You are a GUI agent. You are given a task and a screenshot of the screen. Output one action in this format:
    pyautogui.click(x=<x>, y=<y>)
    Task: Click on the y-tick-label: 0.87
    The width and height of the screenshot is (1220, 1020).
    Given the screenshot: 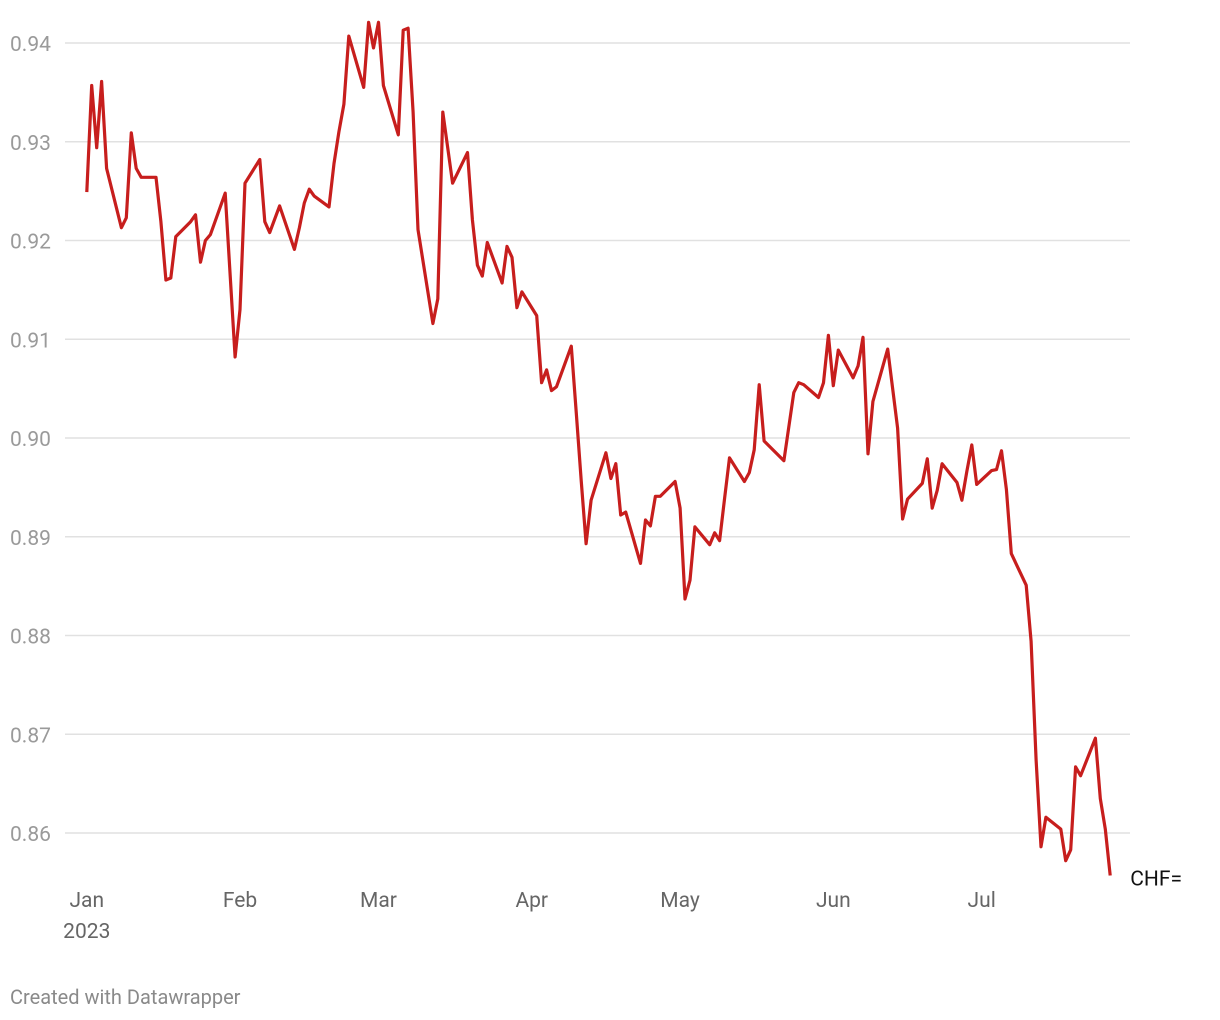 What is the action you would take?
    pyautogui.click(x=30, y=736)
    